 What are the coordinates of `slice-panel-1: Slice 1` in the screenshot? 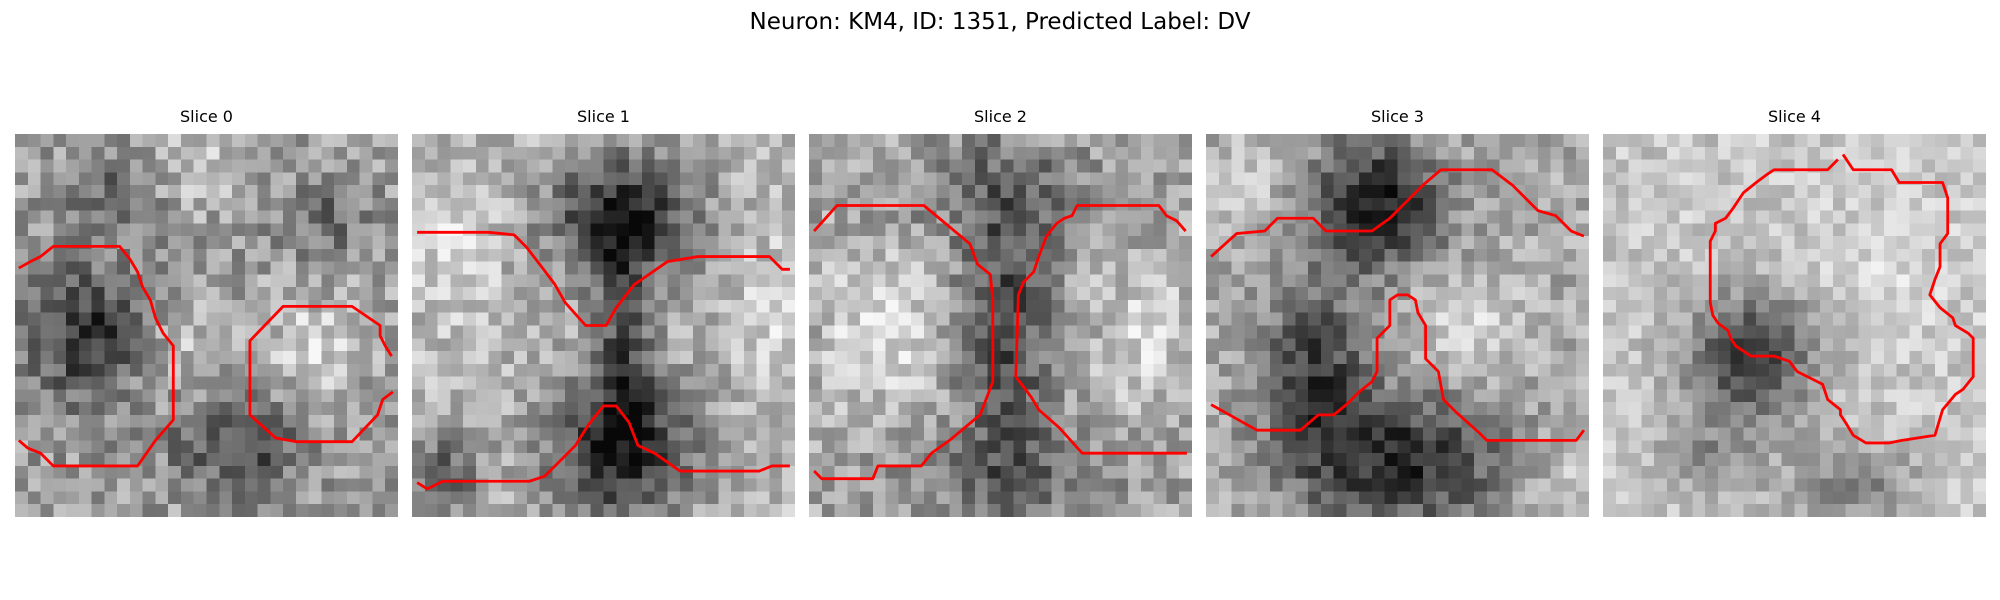 It's located at (603, 312).